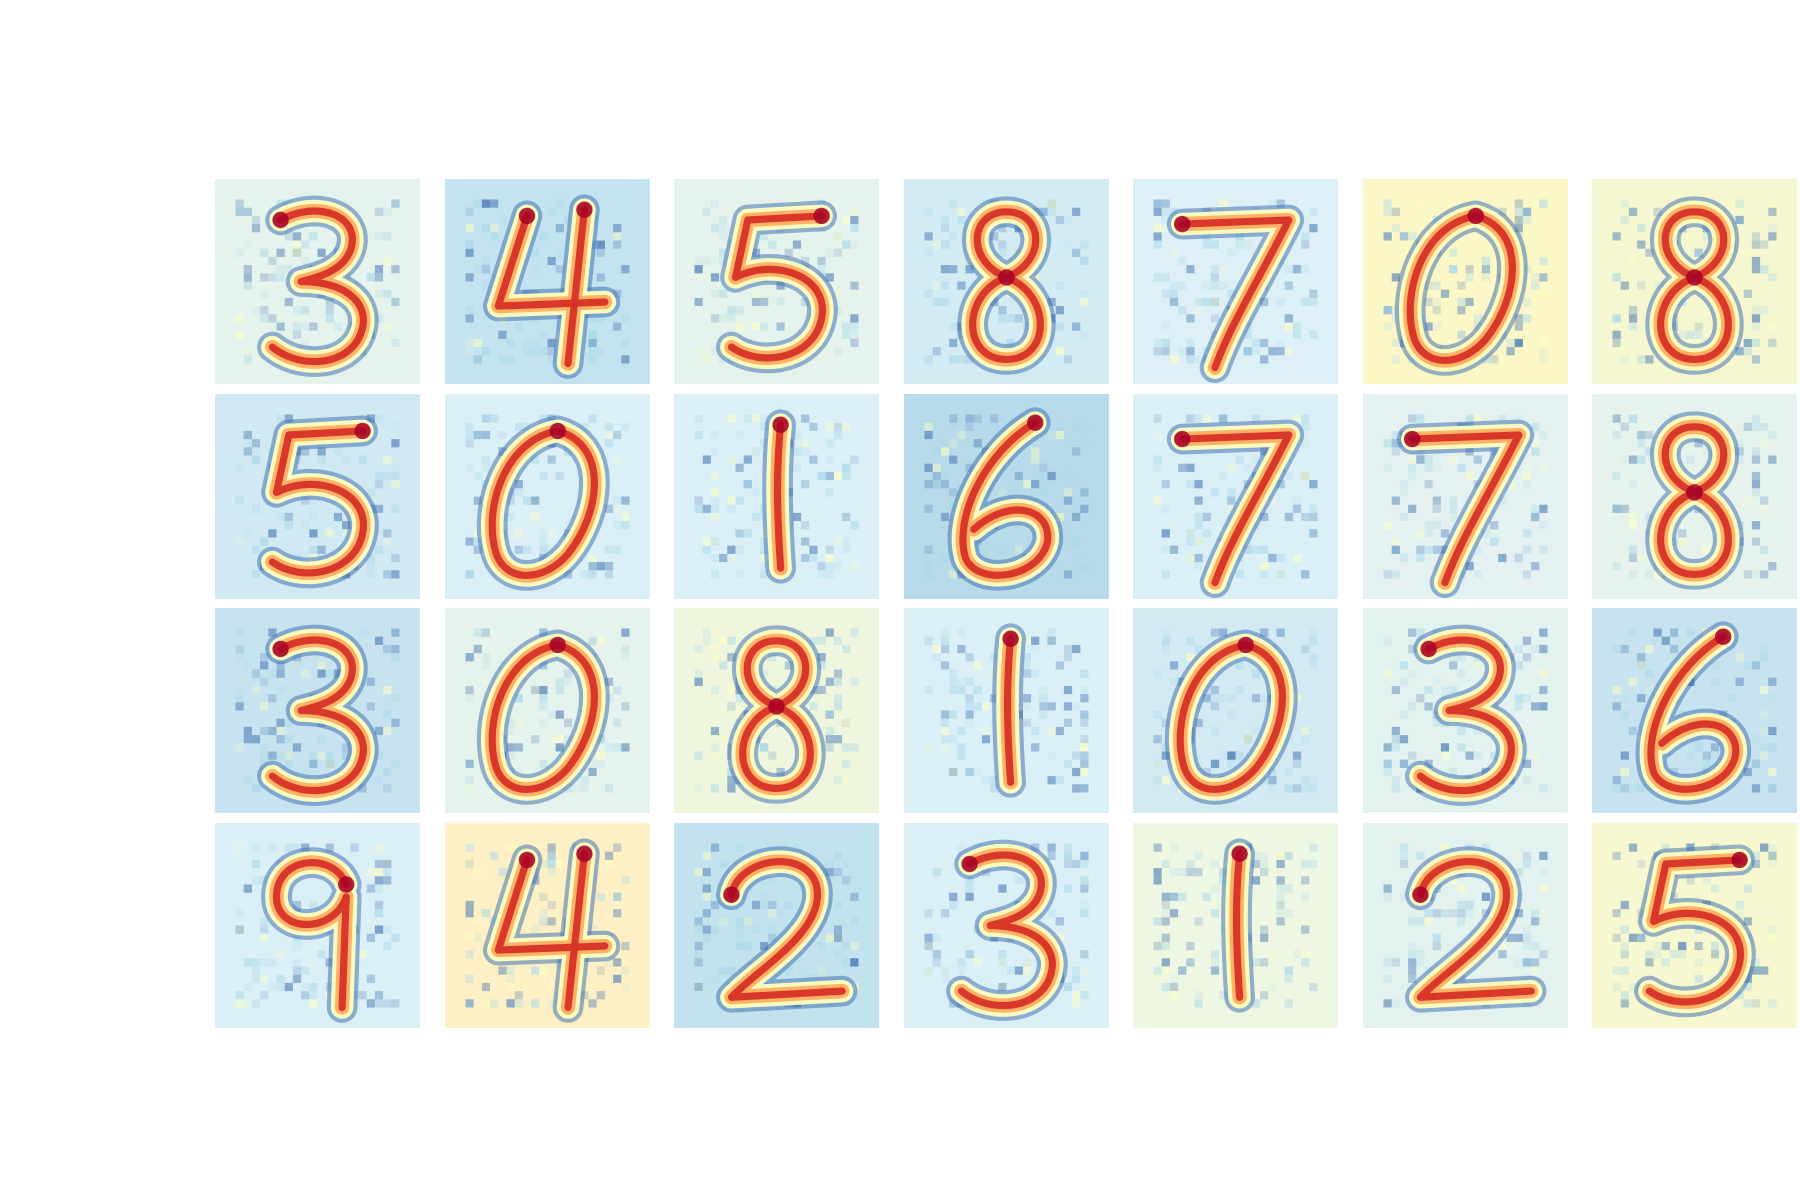 This screenshot has width=1800, height=1200. I want to click on noise-speckle, so click(1006, 496).